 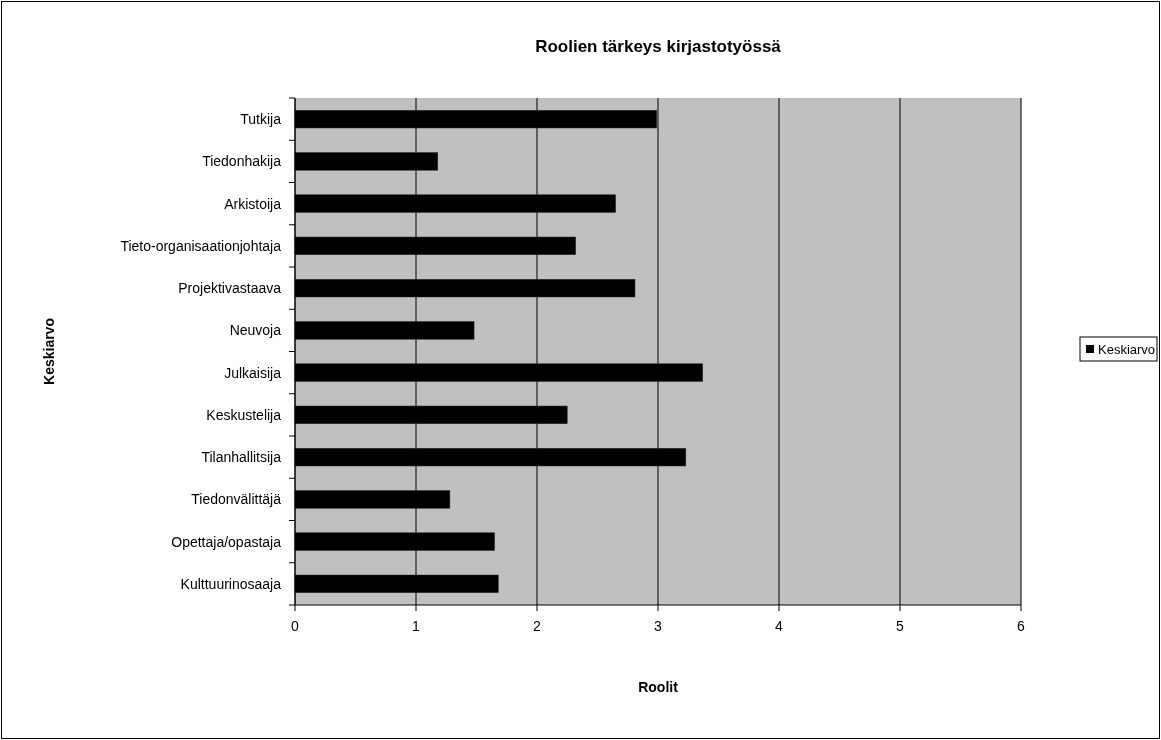 What do you see at coordinates (1127, 349) in the screenshot?
I see `legend-label: Keskiarvo` at bounding box center [1127, 349].